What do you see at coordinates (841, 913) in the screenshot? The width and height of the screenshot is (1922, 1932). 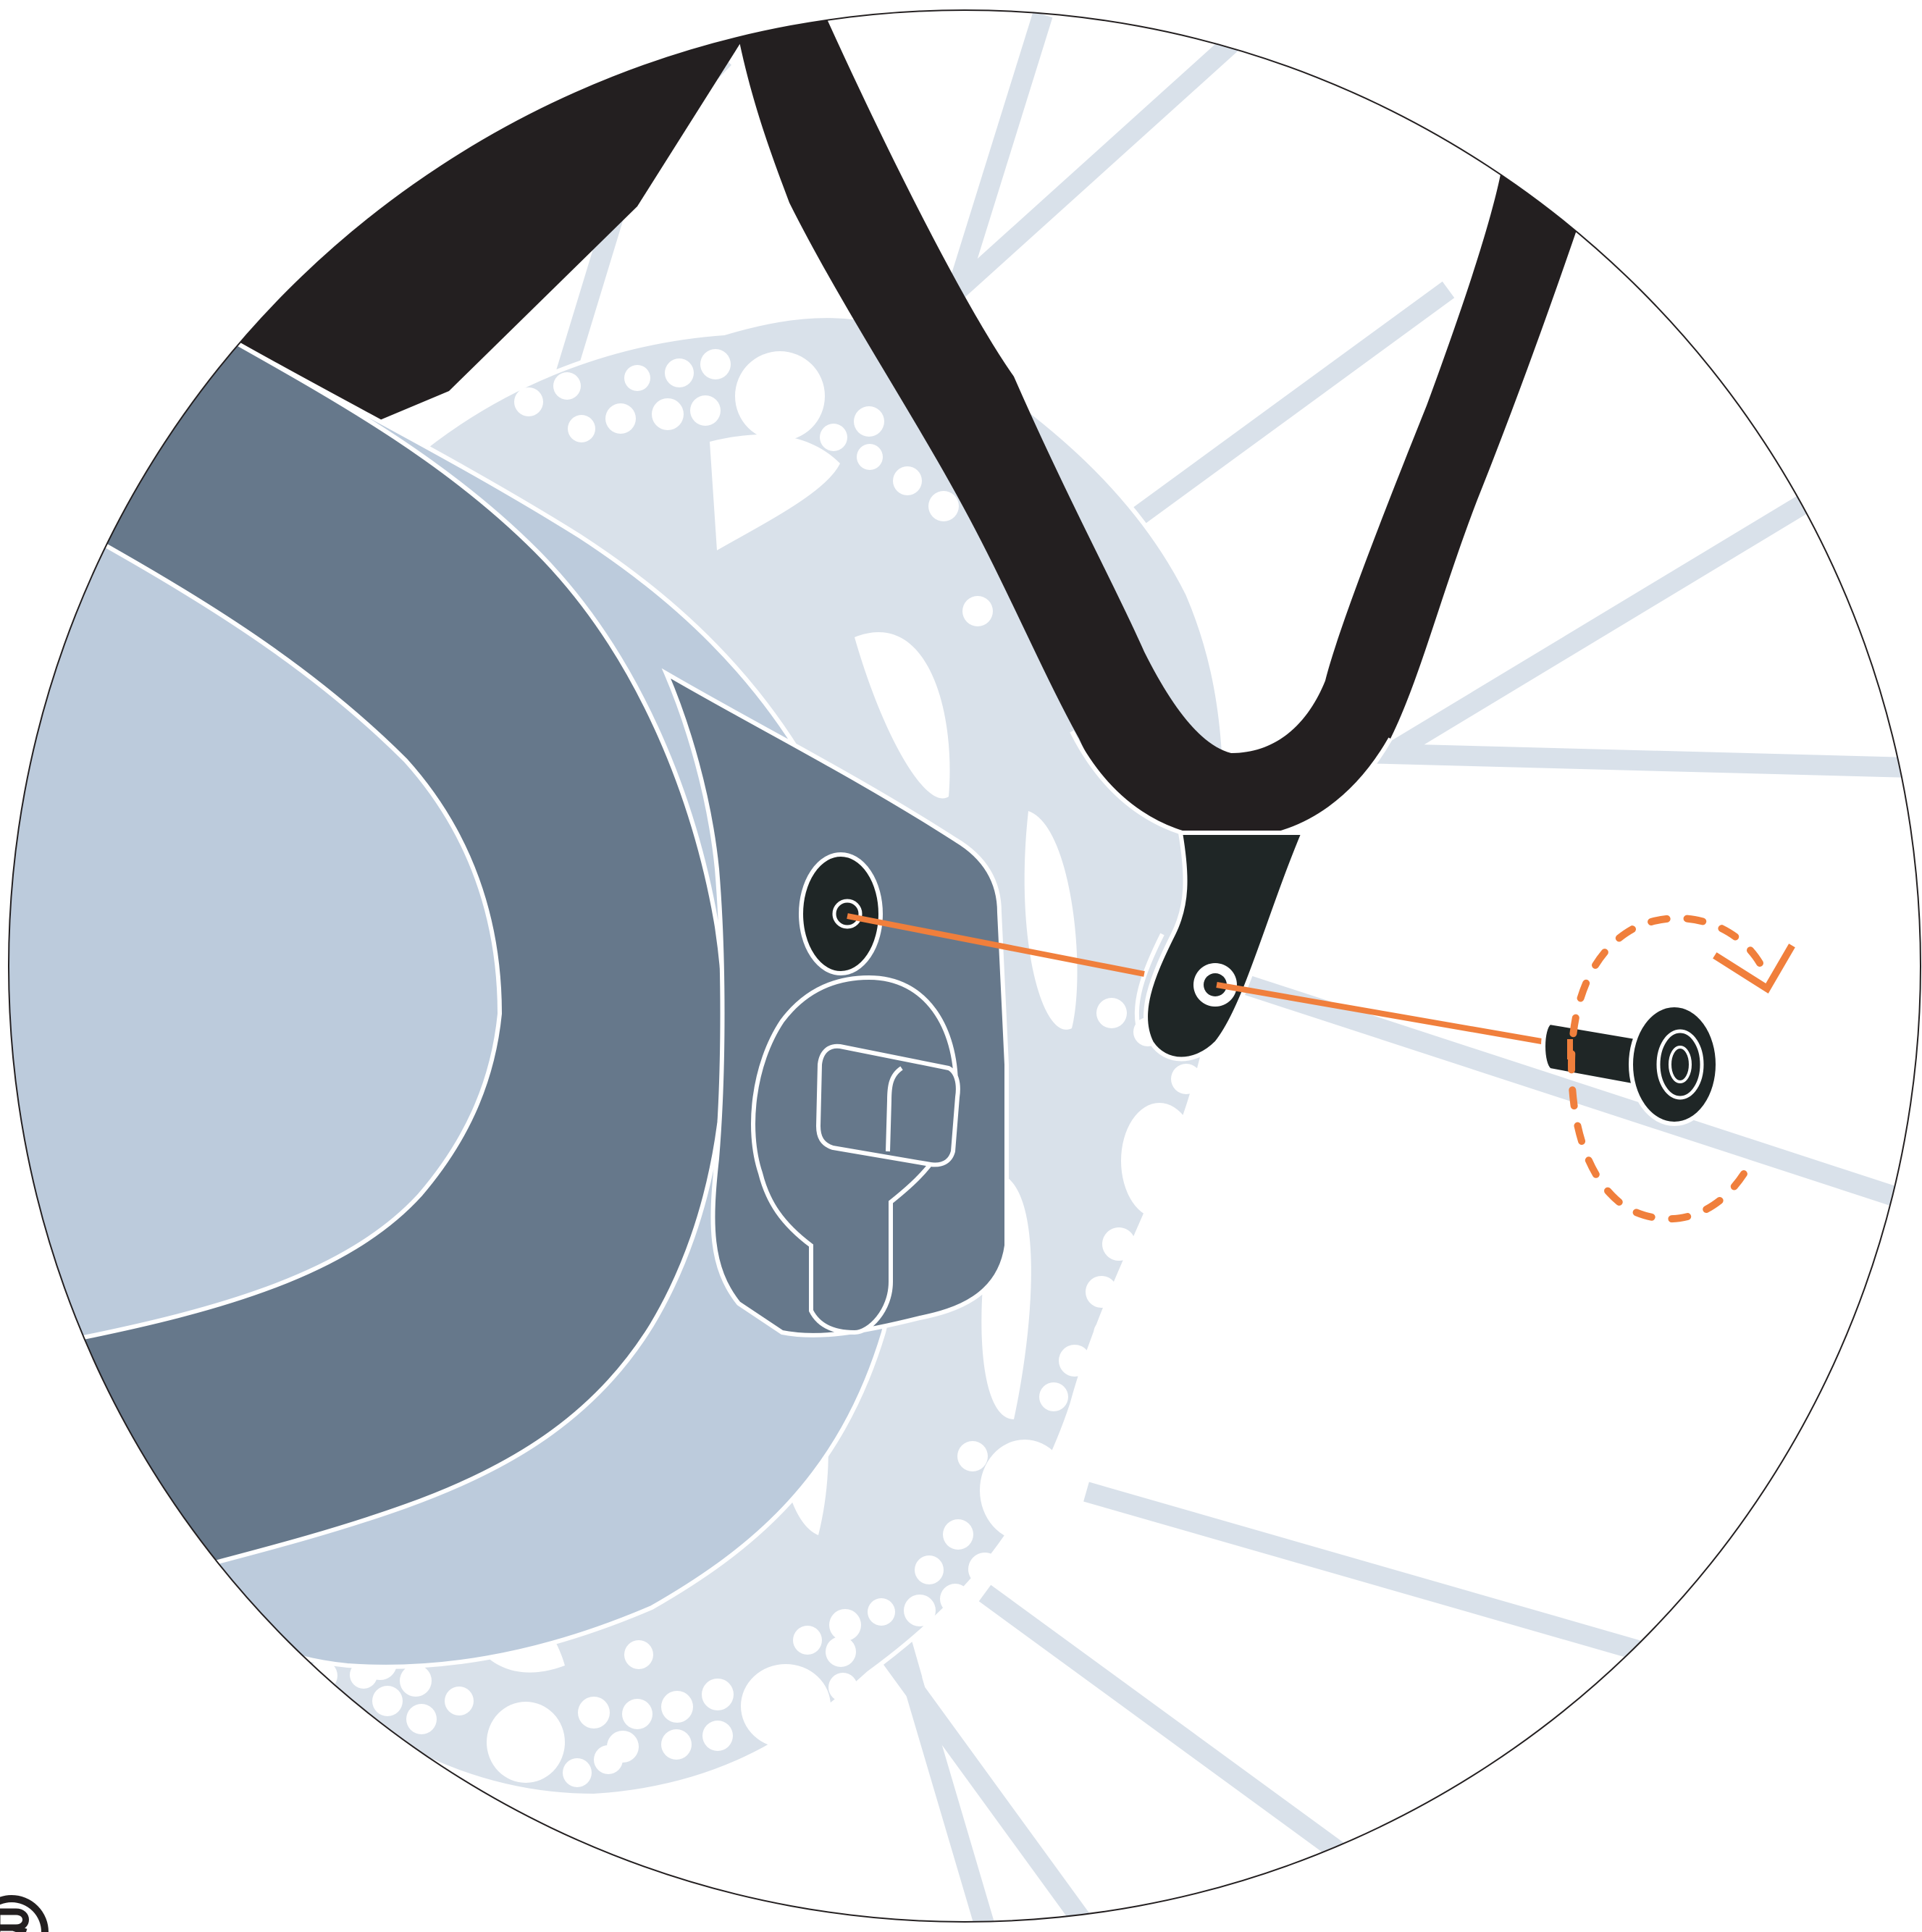 I see `caliper-mounting-hole` at bounding box center [841, 913].